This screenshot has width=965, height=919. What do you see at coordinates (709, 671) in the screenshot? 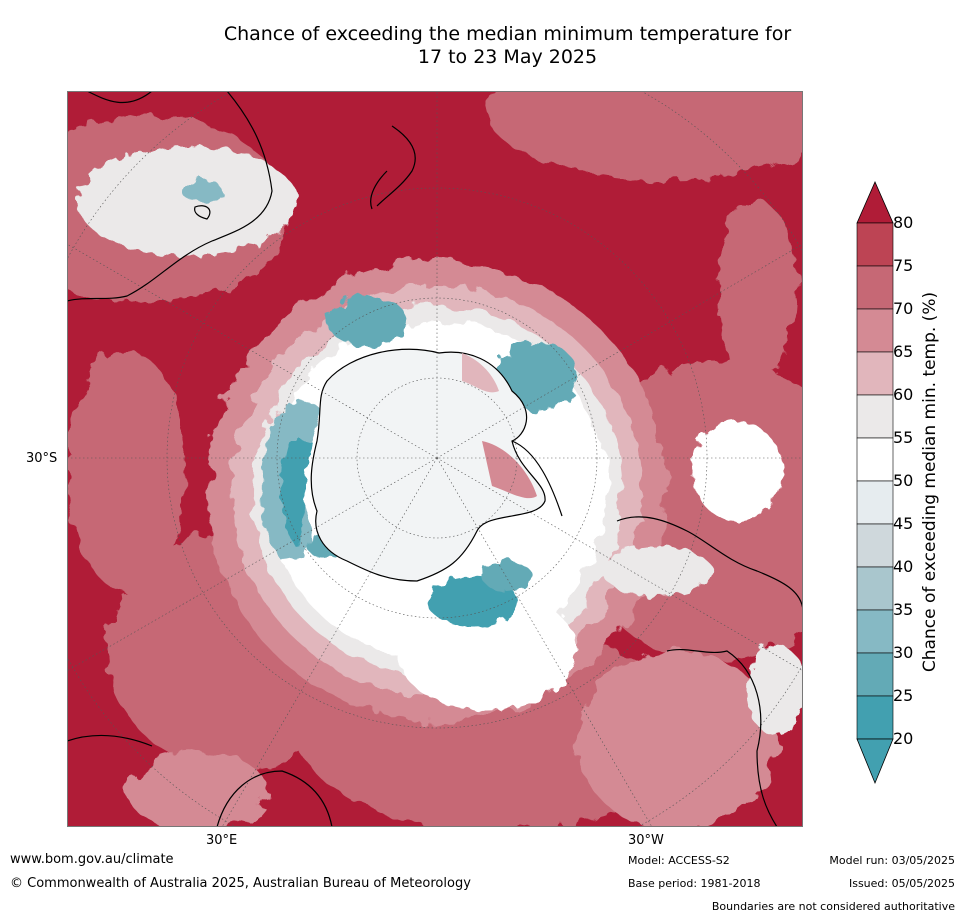
I see `south-america` at bounding box center [709, 671].